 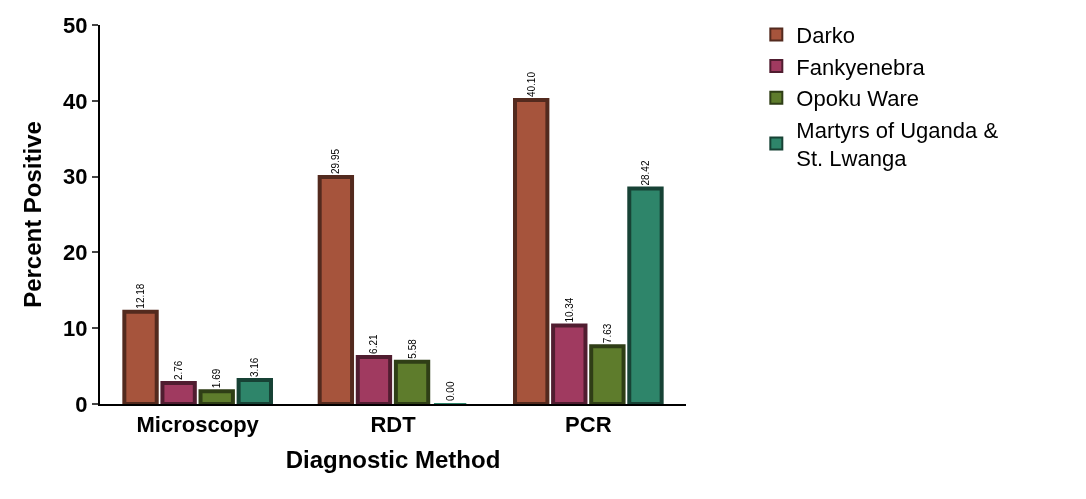 I want to click on legend-label: Martyrs of Uganda & St. Lwanga, so click(x=897, y=144).